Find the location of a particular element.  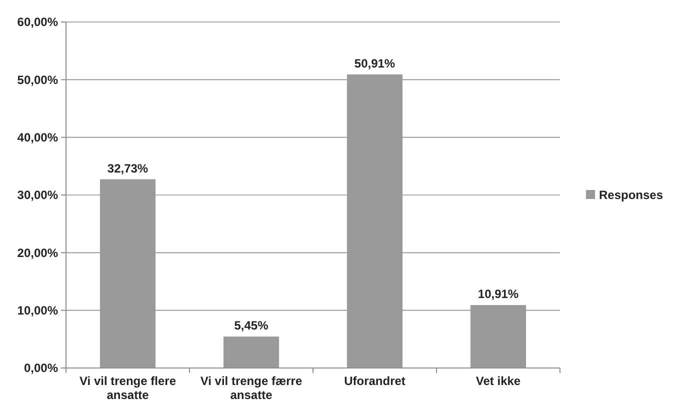

x-tick-label: Vet ikke is located at coordinates (498, 381).